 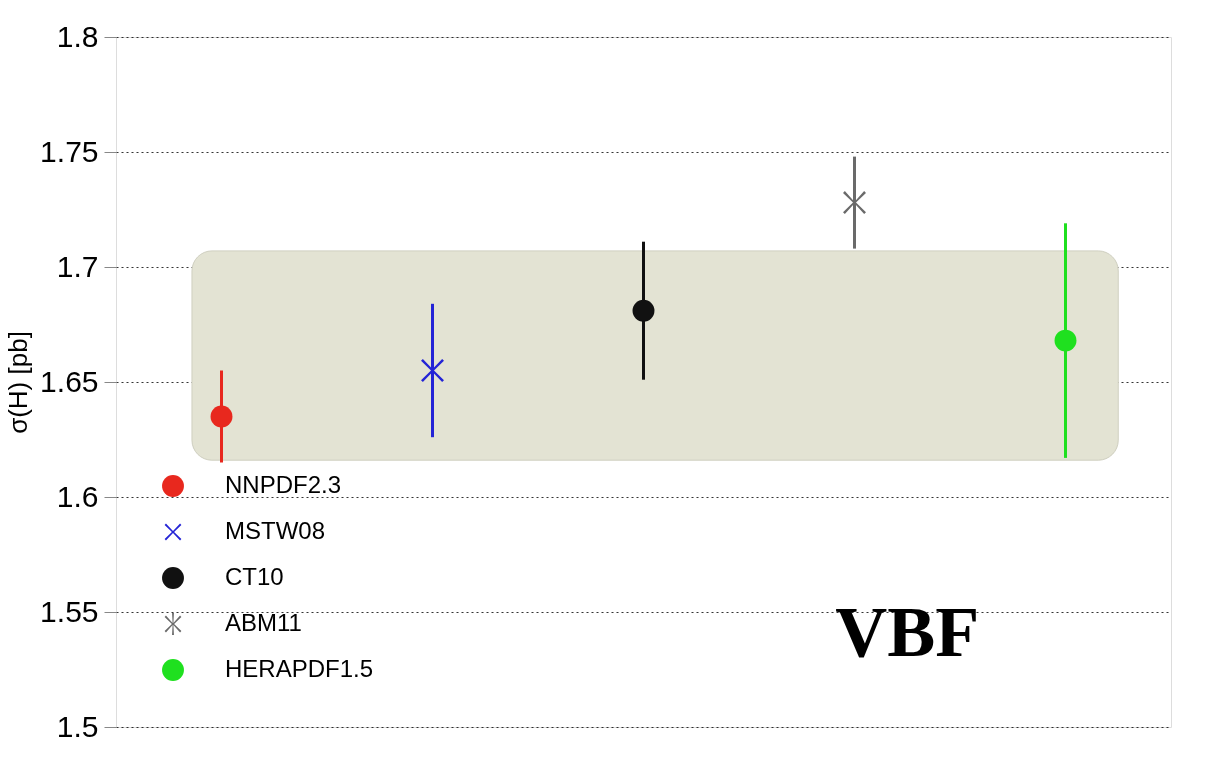 I want to click on legend-label: MSTW08, so click(x=275, y=530).